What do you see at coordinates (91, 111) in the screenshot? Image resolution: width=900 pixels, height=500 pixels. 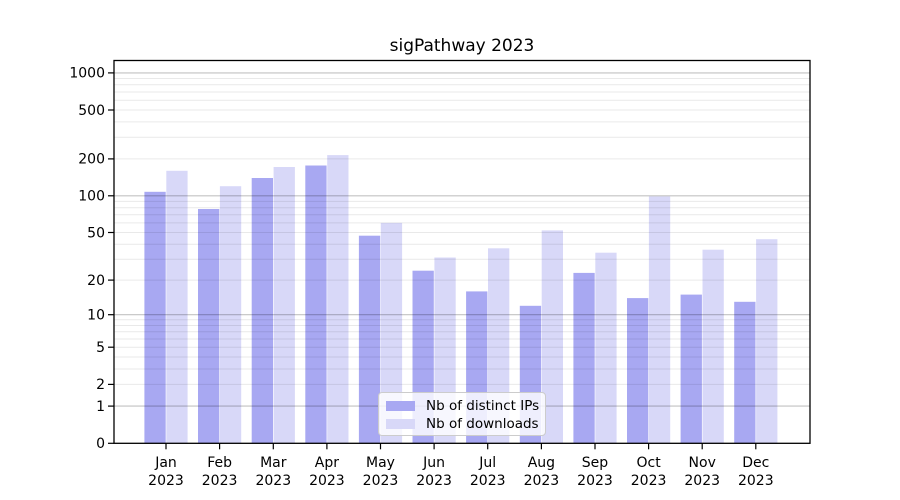 I see `y-tick-label: 500` at bounding box center [91, 111].